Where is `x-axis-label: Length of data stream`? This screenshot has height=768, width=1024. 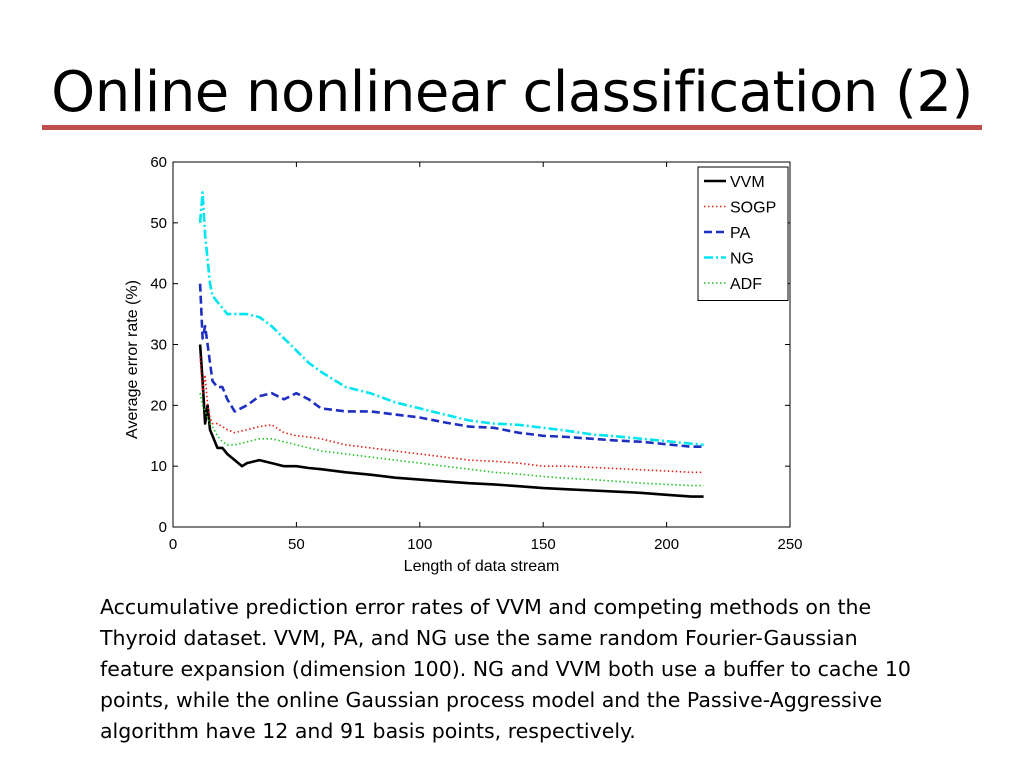
x-axis-label: Length of data stream is located at coordinates (482, 566).